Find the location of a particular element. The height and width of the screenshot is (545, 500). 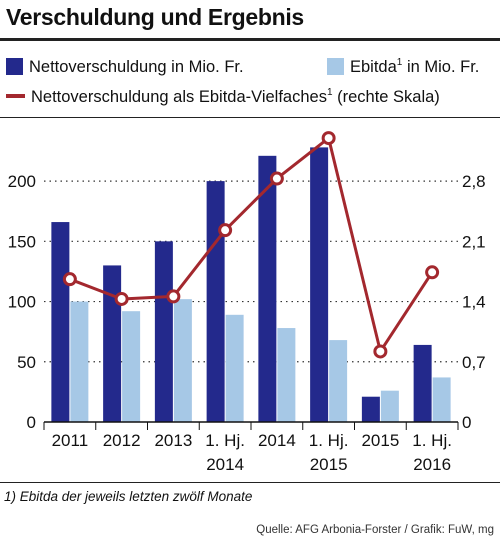

legend-ebitda: Ebitda1 in Mio. Fr. is located at coordinates (403, 67).